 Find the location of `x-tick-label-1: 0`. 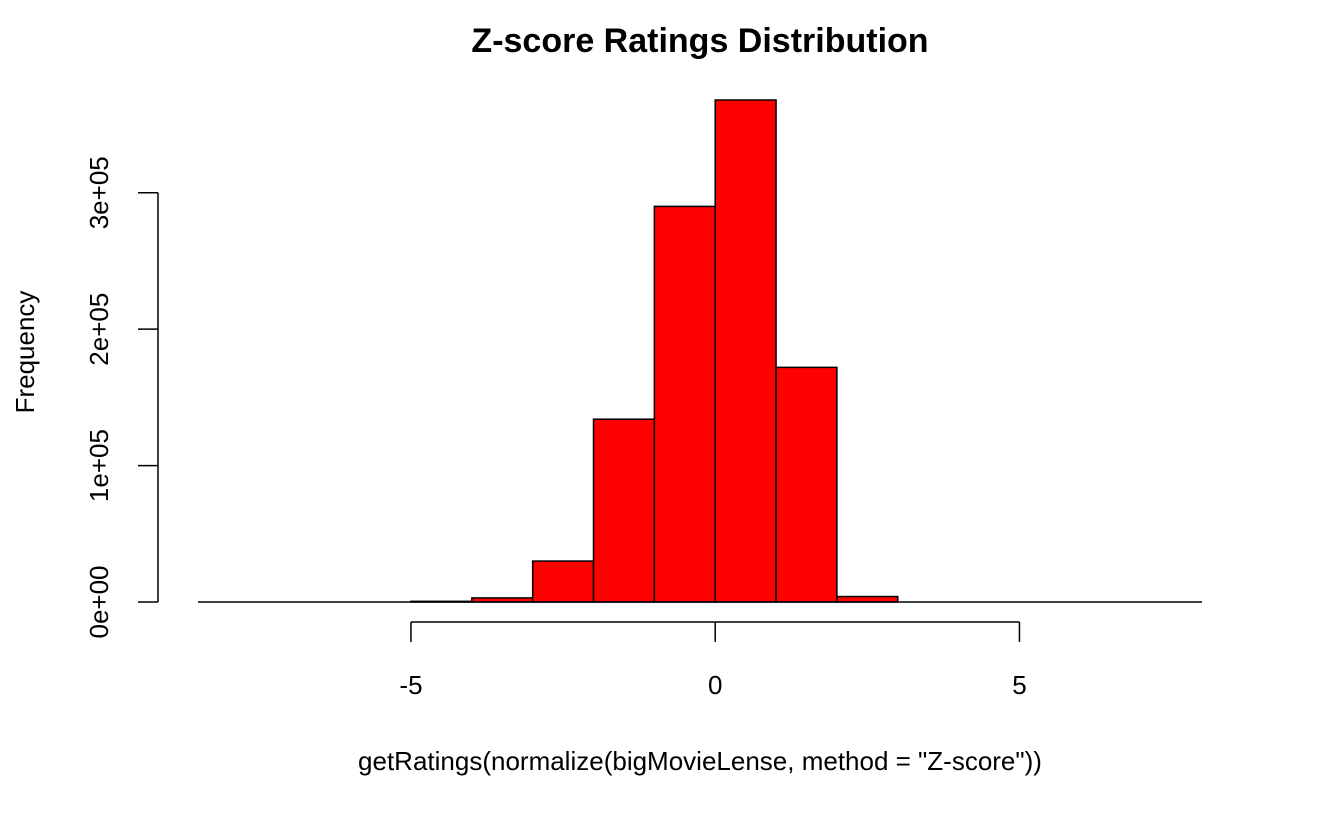

x-tick-label-1: 0 is located at coordinates (715, 685).